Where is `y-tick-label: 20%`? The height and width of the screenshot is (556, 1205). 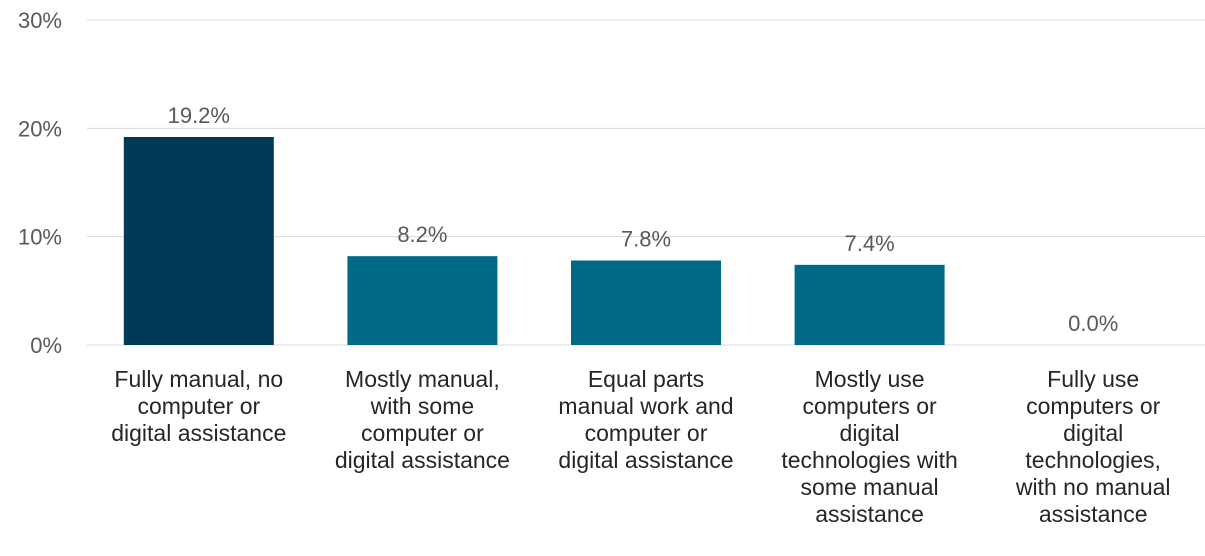 y-tick-label: 20% is located at coordinates (40, 128).